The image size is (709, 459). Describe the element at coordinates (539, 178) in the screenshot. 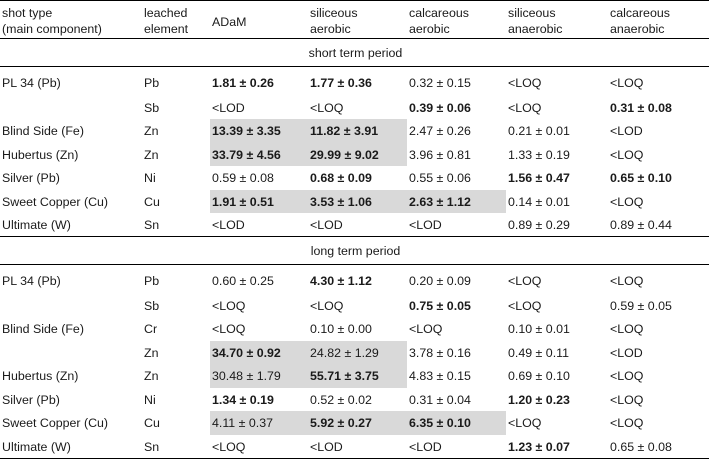

I see `value-cell: 1.56 ± 0.47` at that location.